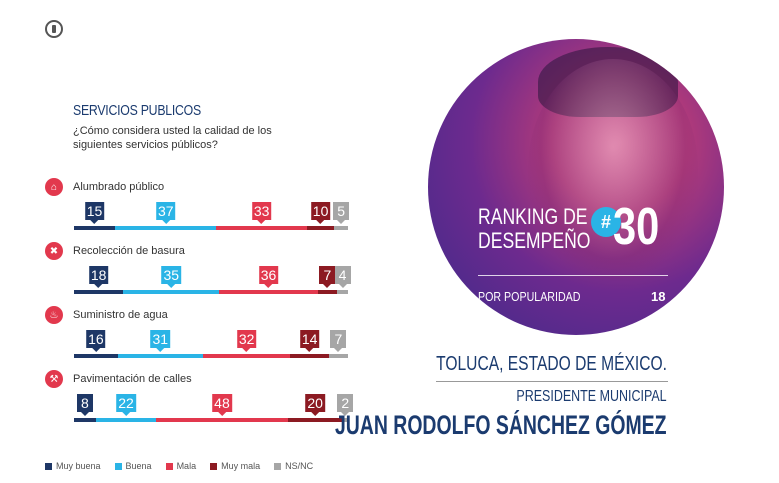 The image size is (779, 483). What do you see at coordinates (186, 466) in the screenshot?
I see `legend-label: Mala` at bounding box center [186, 466].